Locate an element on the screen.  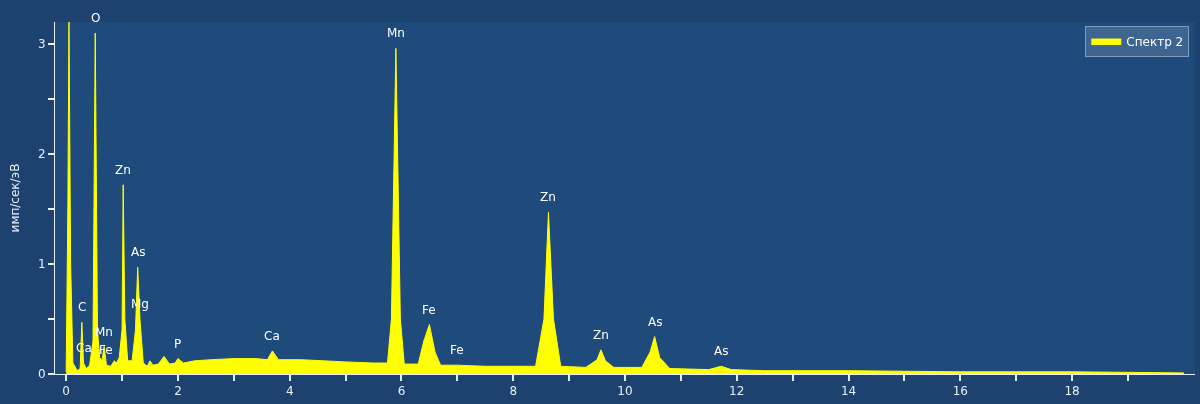
x-tick-label: 0 is located at coordinates (66, 391).